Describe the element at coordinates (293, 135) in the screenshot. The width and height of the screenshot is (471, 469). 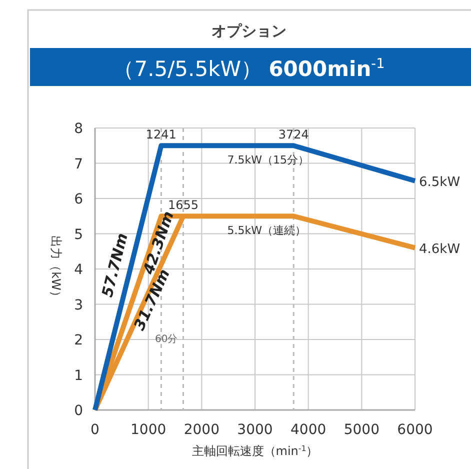
I see `annotation: 3724` at that location.